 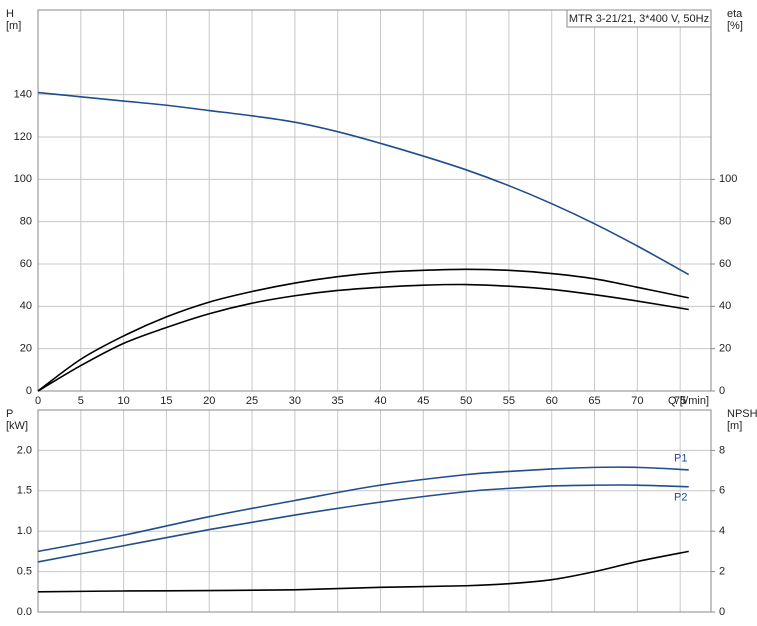 I want to click on y2-axis-label: [m], so click(x=734, y=426).